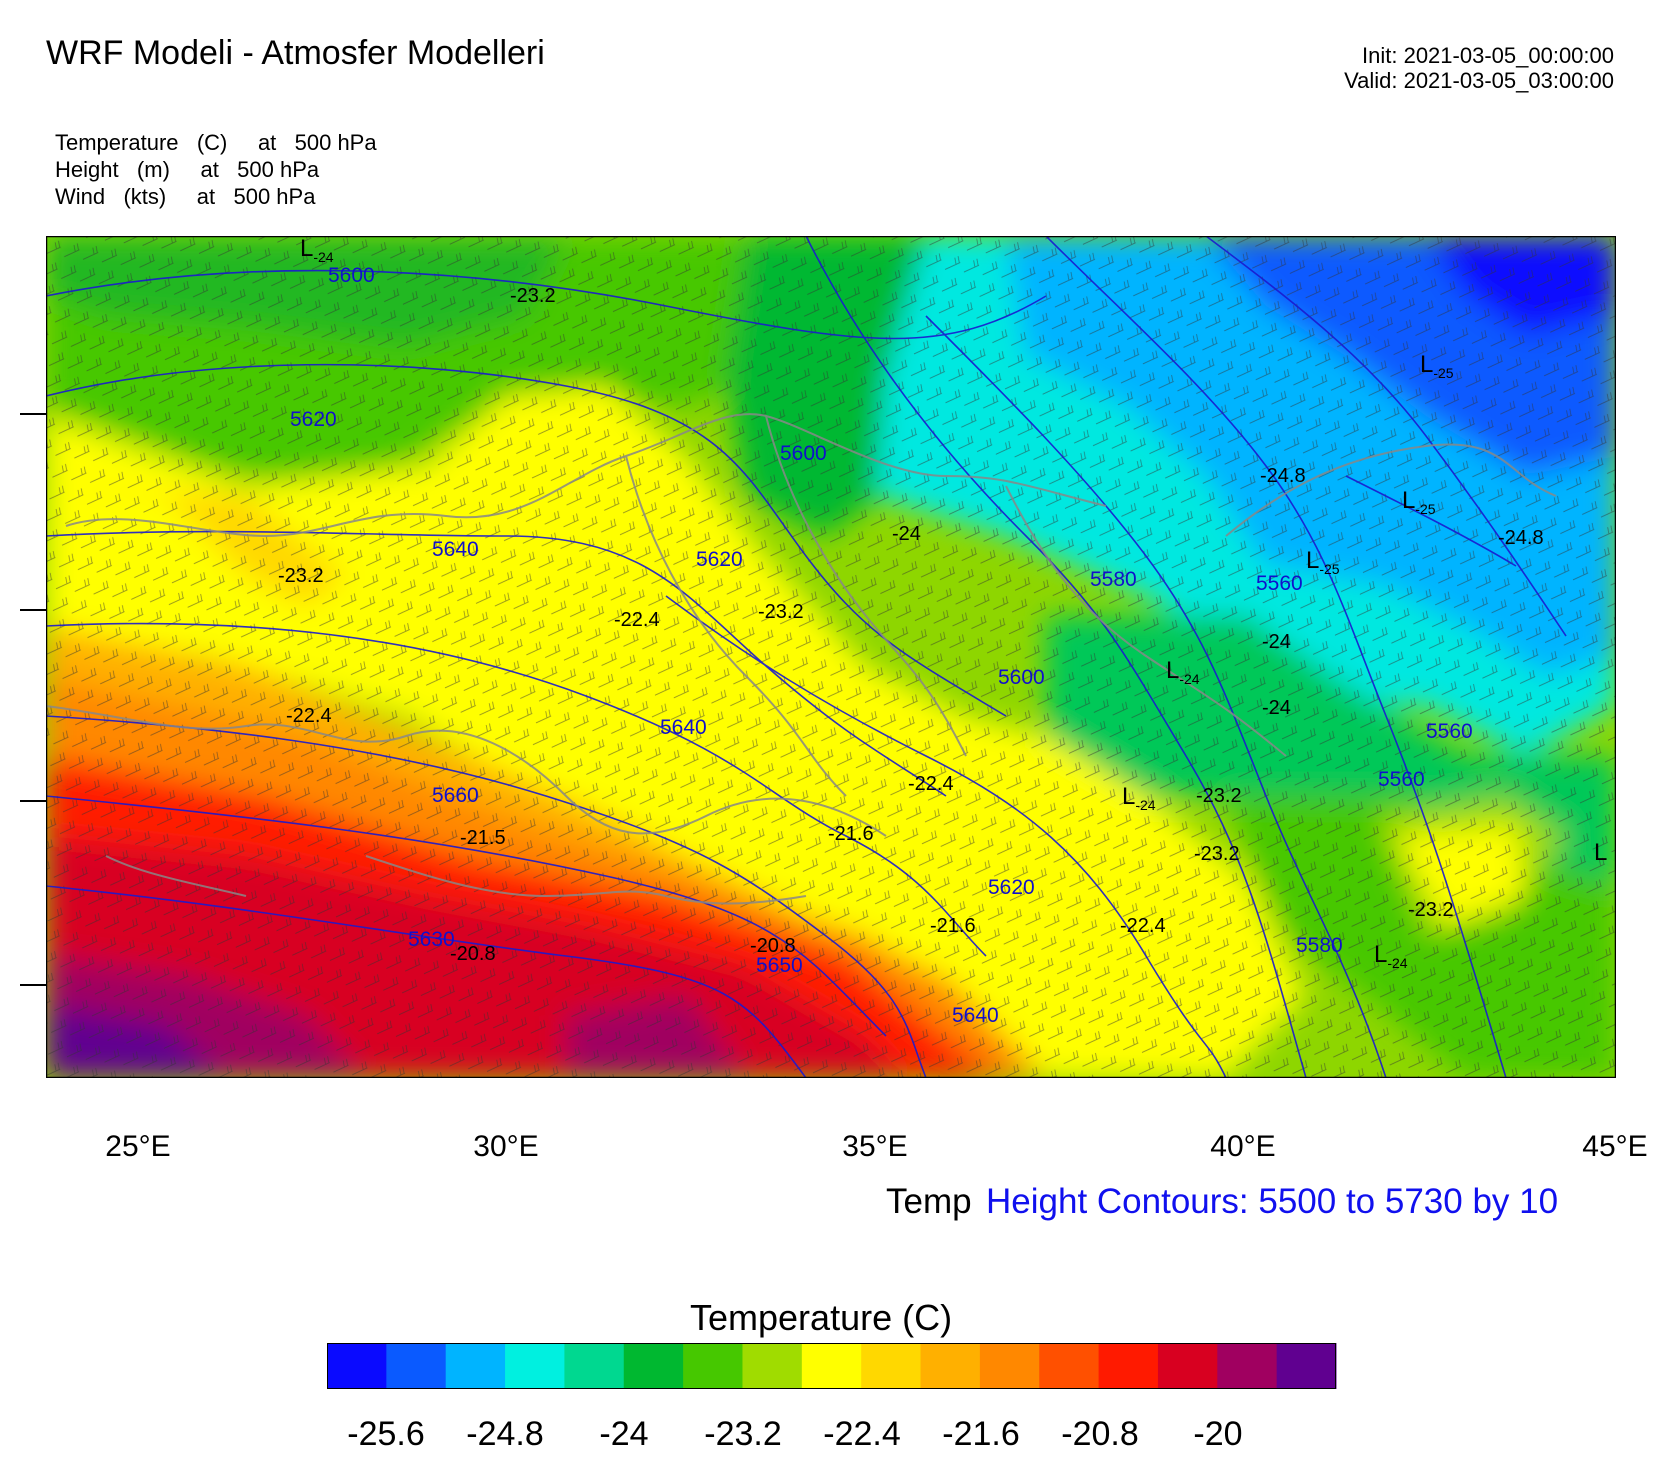 The image size is (1660, 1470). I want to click on svg-text: L, so click(1600, 852).